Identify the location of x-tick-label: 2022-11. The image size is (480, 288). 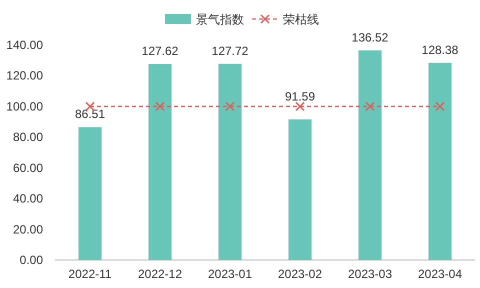
(90, 274).